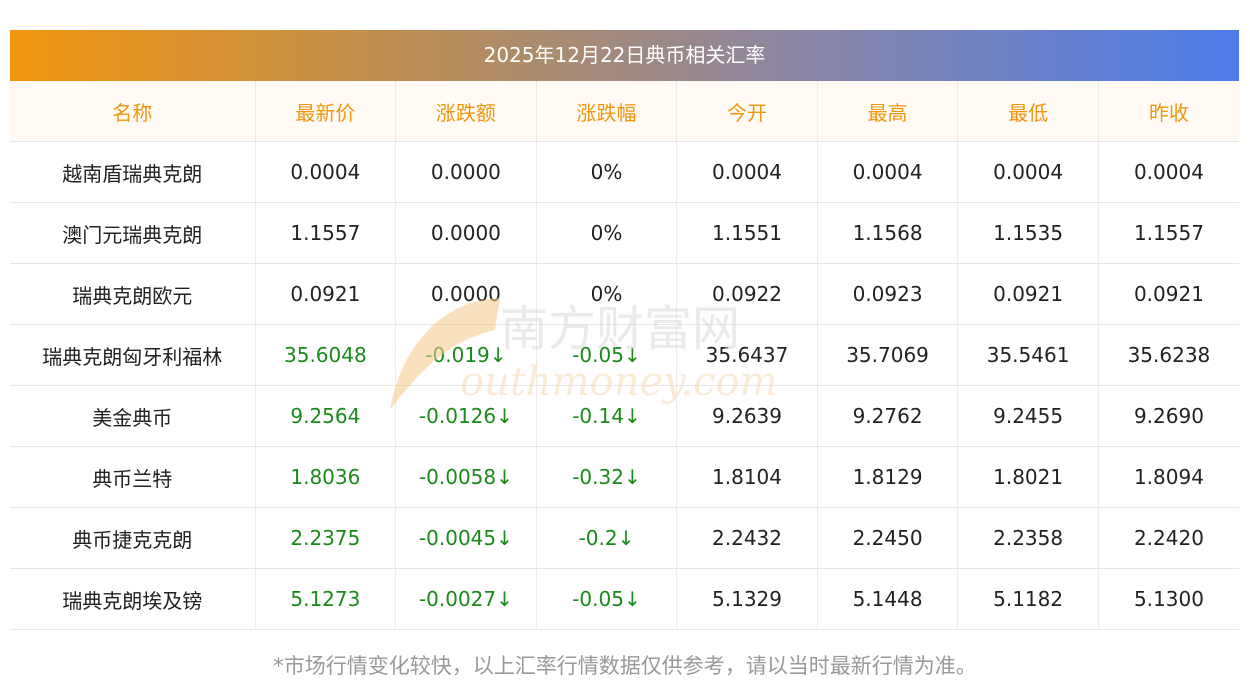 Image resolution: width=1250 pixels, height=697 pixels. What do you see at coordinates (1028, 355) in the screenshot?
I see `row-low: 35.5461` at bounding box center [1028, 355].